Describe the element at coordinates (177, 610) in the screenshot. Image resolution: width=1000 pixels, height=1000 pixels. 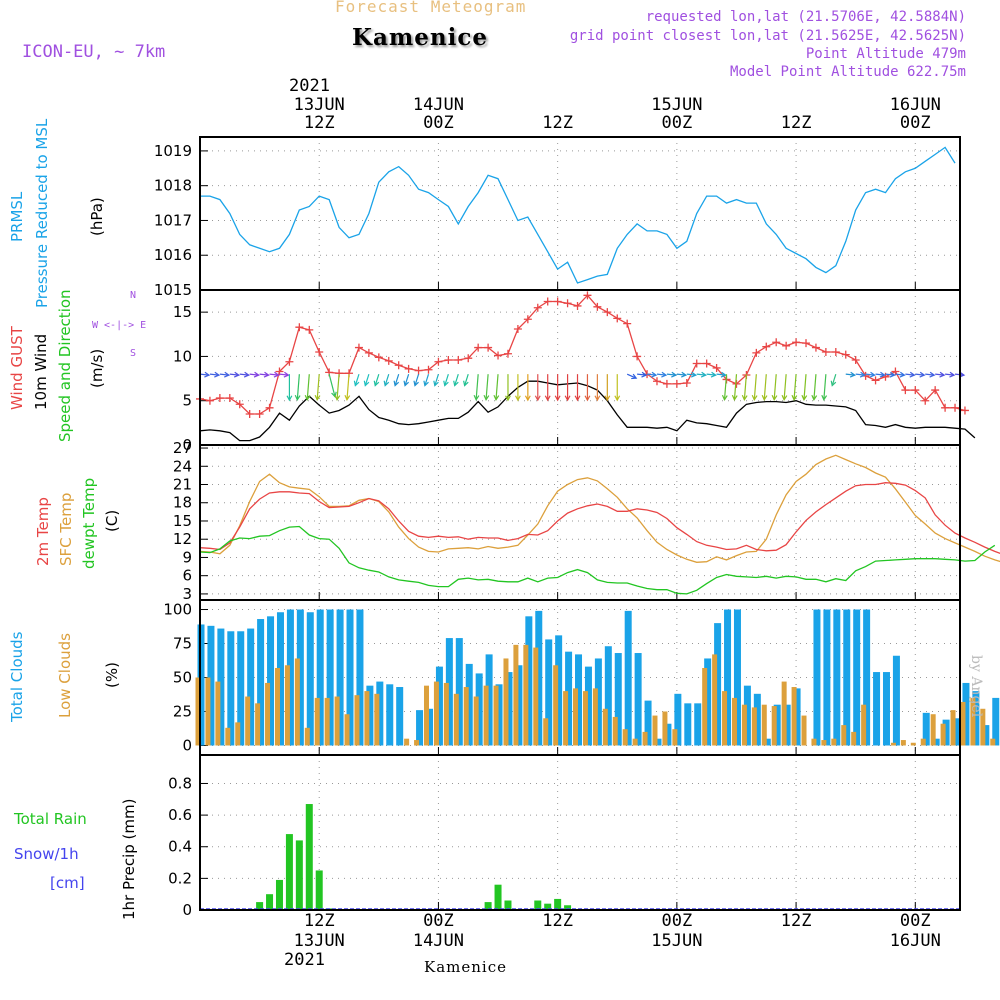
I see `y-tick-label: 100` at that location.